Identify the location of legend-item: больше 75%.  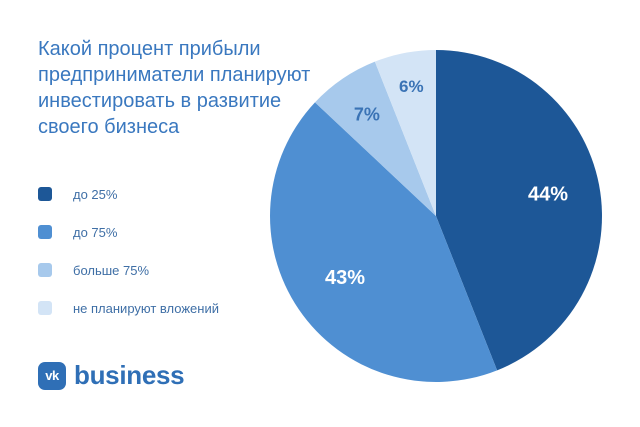
(128, 270).